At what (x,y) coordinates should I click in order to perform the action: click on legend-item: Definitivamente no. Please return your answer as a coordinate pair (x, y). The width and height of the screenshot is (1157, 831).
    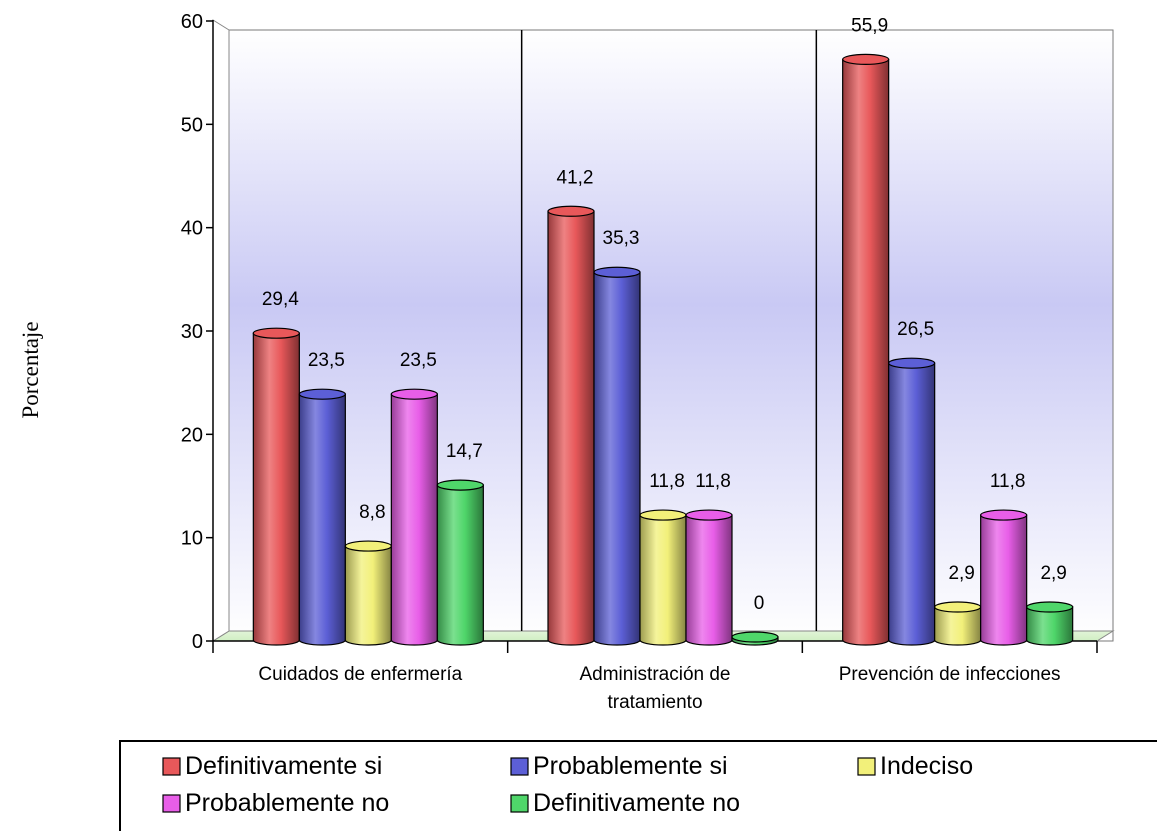
    Looking at the image, I should click on (625, 803).